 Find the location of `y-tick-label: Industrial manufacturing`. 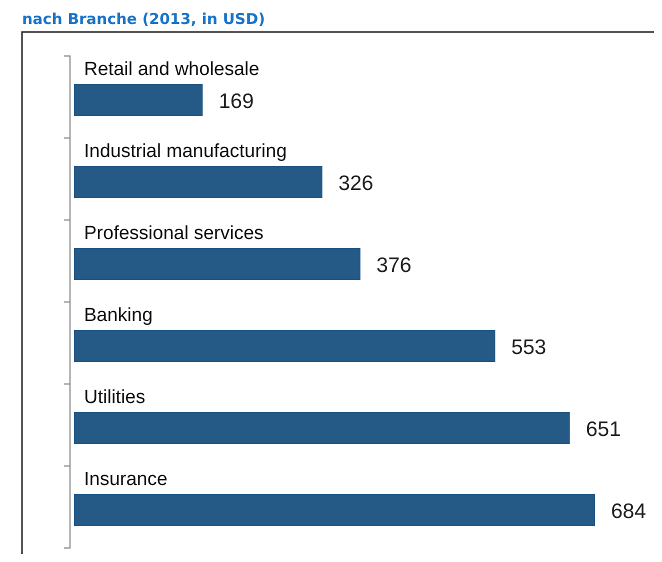

y-tick-label: Industrial manufacturing is located at coordinates (185, 151).